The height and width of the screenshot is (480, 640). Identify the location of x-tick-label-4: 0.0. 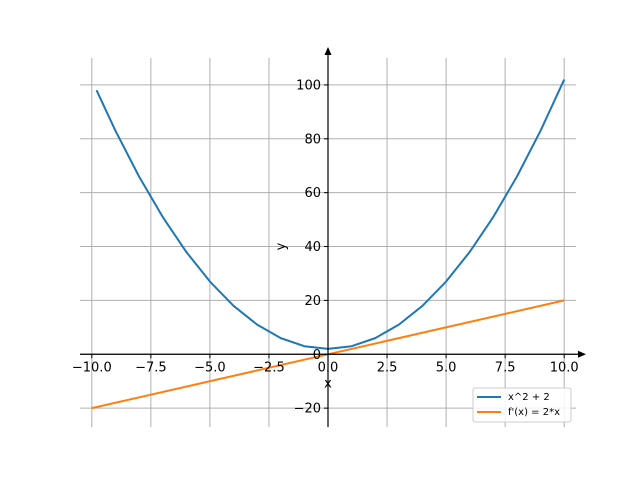
(328, 367).